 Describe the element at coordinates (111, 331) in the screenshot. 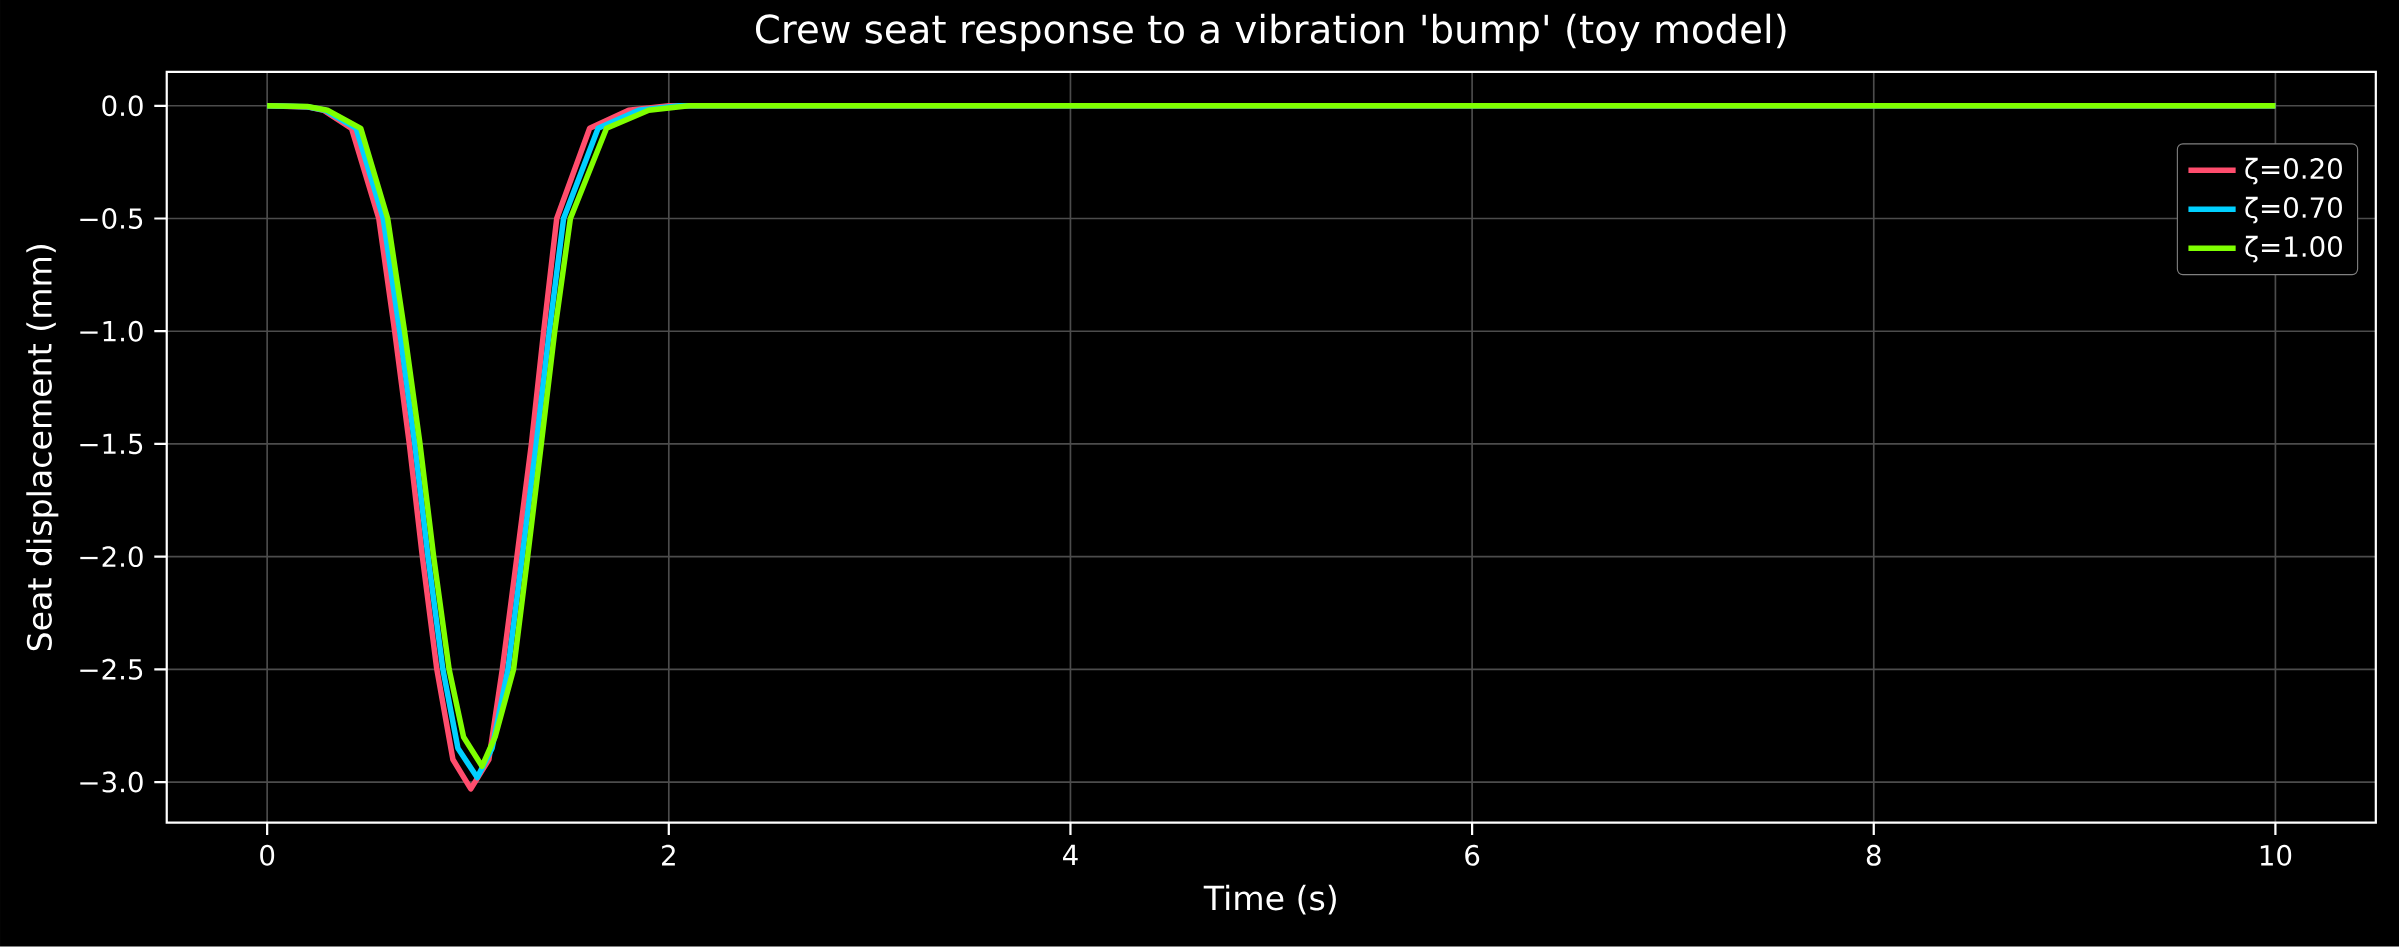

I see `y-tick-label: −1.0` at that location.